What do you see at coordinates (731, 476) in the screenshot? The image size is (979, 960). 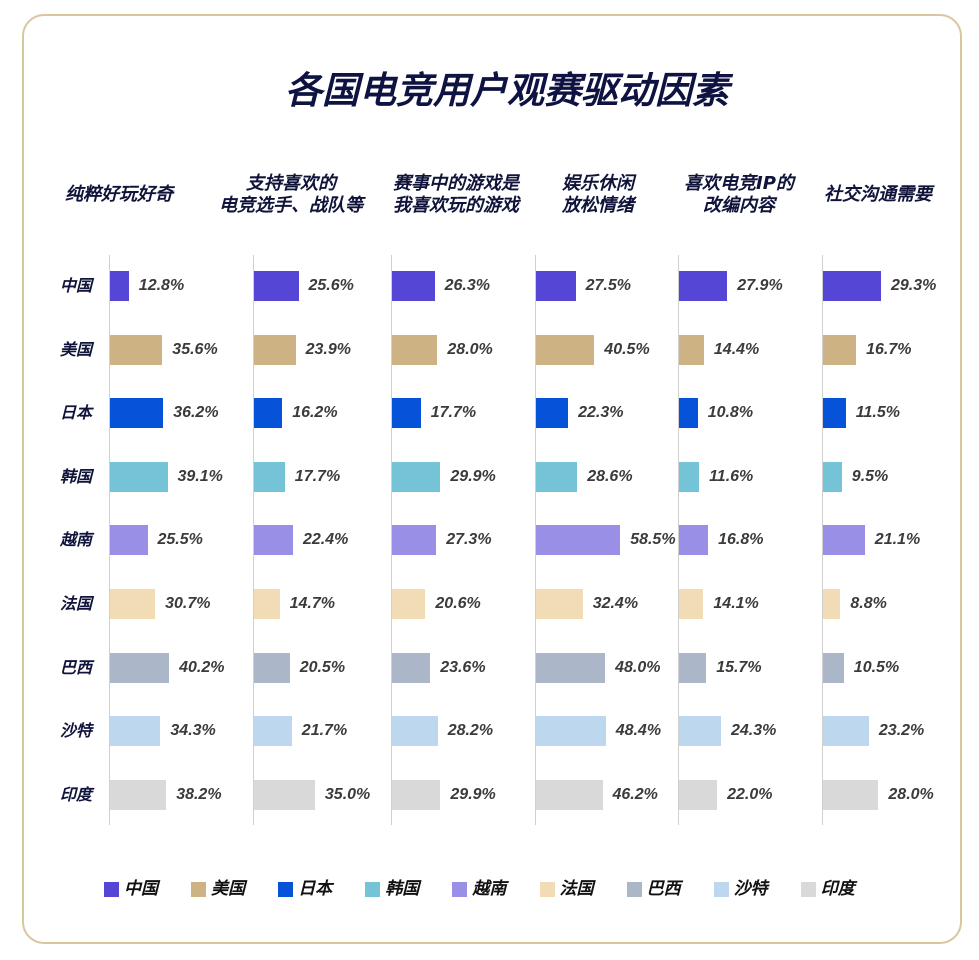 I see `value-label-korea: 11.6%` at bounding box center [731, 476].